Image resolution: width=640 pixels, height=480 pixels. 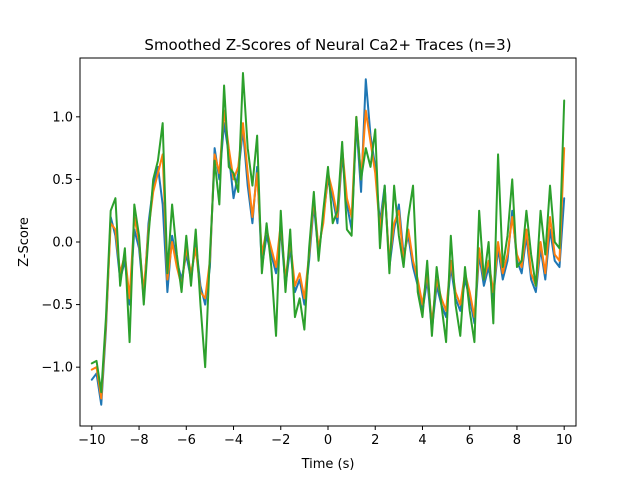 What do you see at coordinates (422, 440) in the screenshot?
I see `x-tick-label: 4` at bounding box center [422, 440].